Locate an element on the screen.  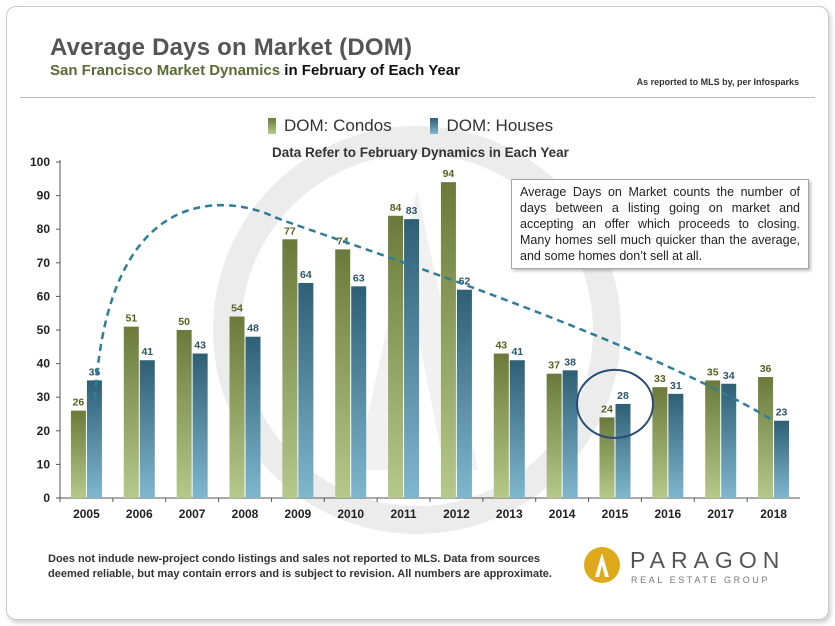
bar-houses-2005 is located at coordinates (94, 439).